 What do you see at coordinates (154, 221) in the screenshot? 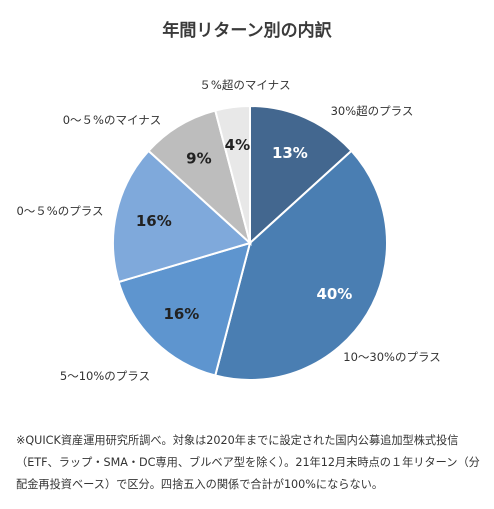
I see `data-label-4: 16%` at bounding box center [154, 221].